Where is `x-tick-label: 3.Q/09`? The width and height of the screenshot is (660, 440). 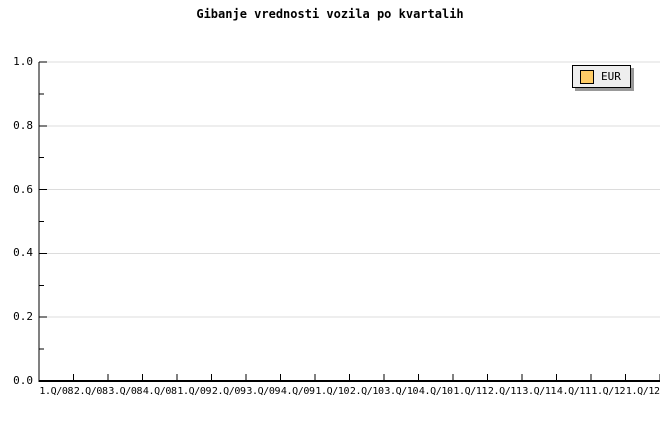
x-tick-label: 3.Q/09 is located at coordinates (263, 391).